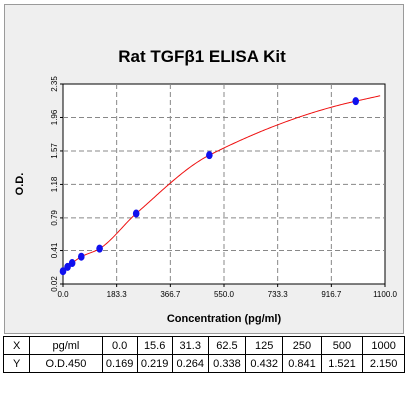  I want to click on y-tick-label: 0.79, so click(54, 218).